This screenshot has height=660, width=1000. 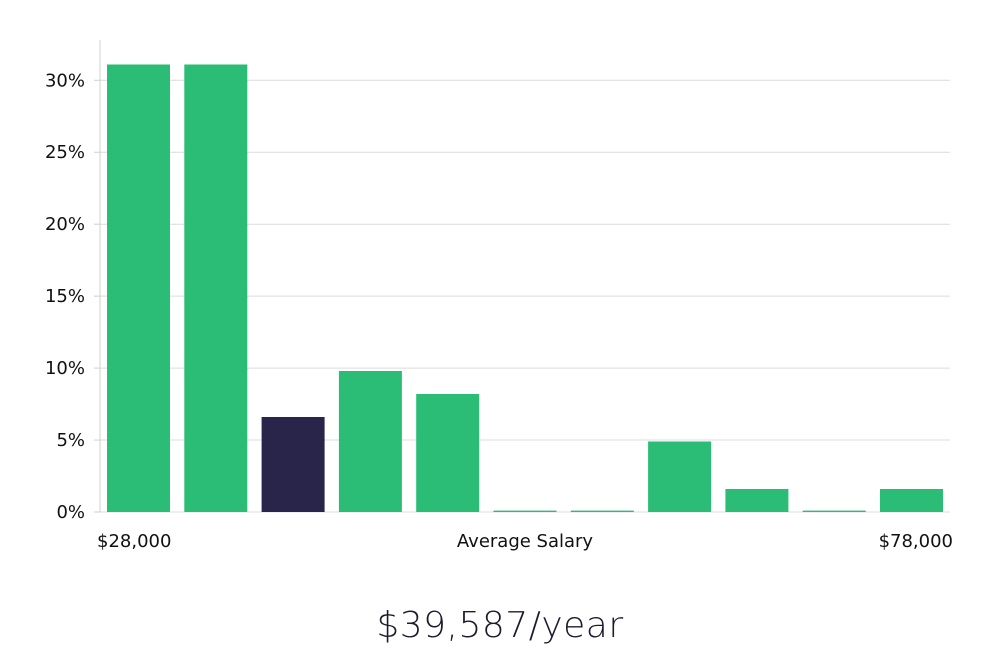 What do you see at coordinates (70, 440) in the screenshot?
I see `y-tick-label: 5%` at bounding box center [70, 440].